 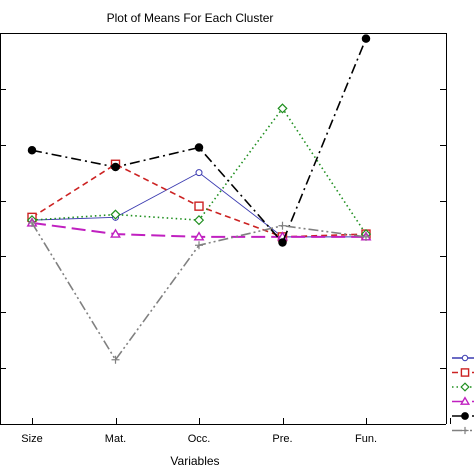 I want to click on x-tick-label: Occ., so click(x=199, y=439).